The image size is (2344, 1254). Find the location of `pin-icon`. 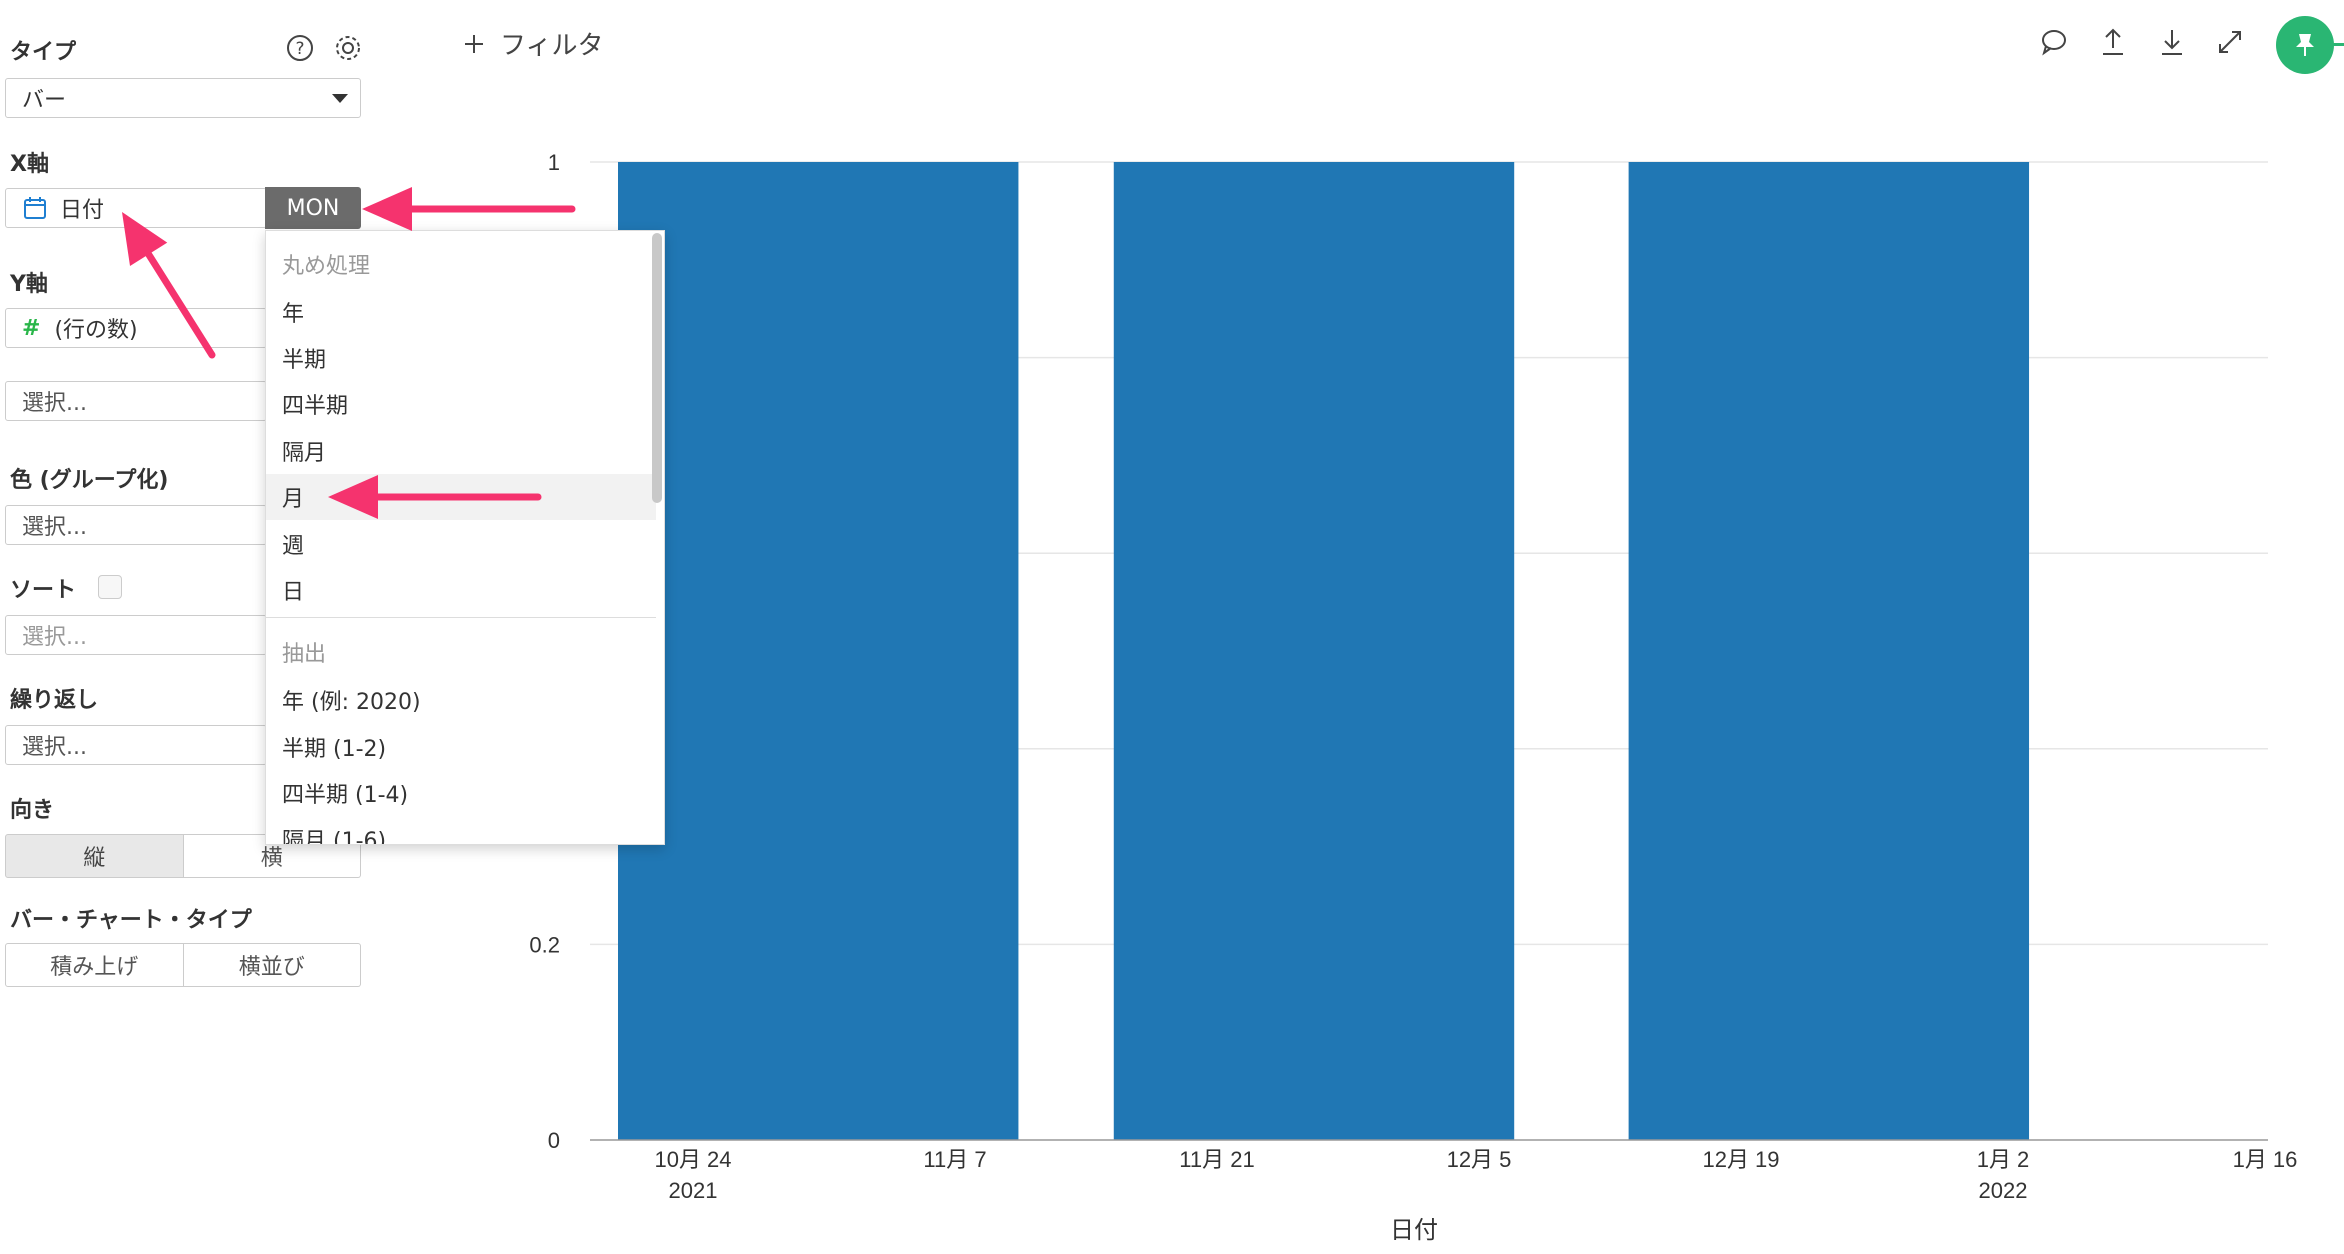

pin-icon is located at coordinates (2305, 45).